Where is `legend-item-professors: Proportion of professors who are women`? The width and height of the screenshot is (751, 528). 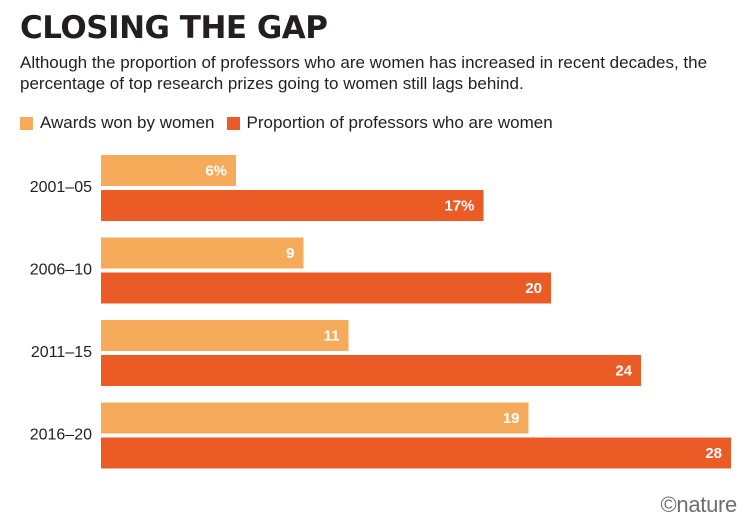 legend-item-professors: Proportion of professors who are women is located at coordinates (389, 123).